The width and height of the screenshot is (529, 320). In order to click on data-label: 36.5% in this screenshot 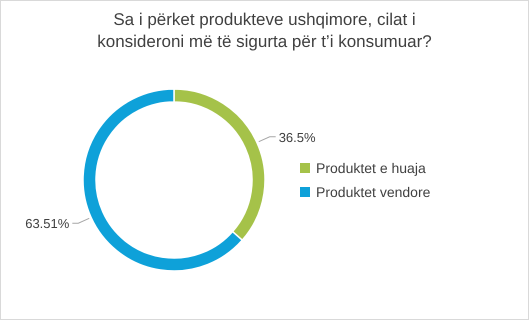, I will do `click(297, 137)`.